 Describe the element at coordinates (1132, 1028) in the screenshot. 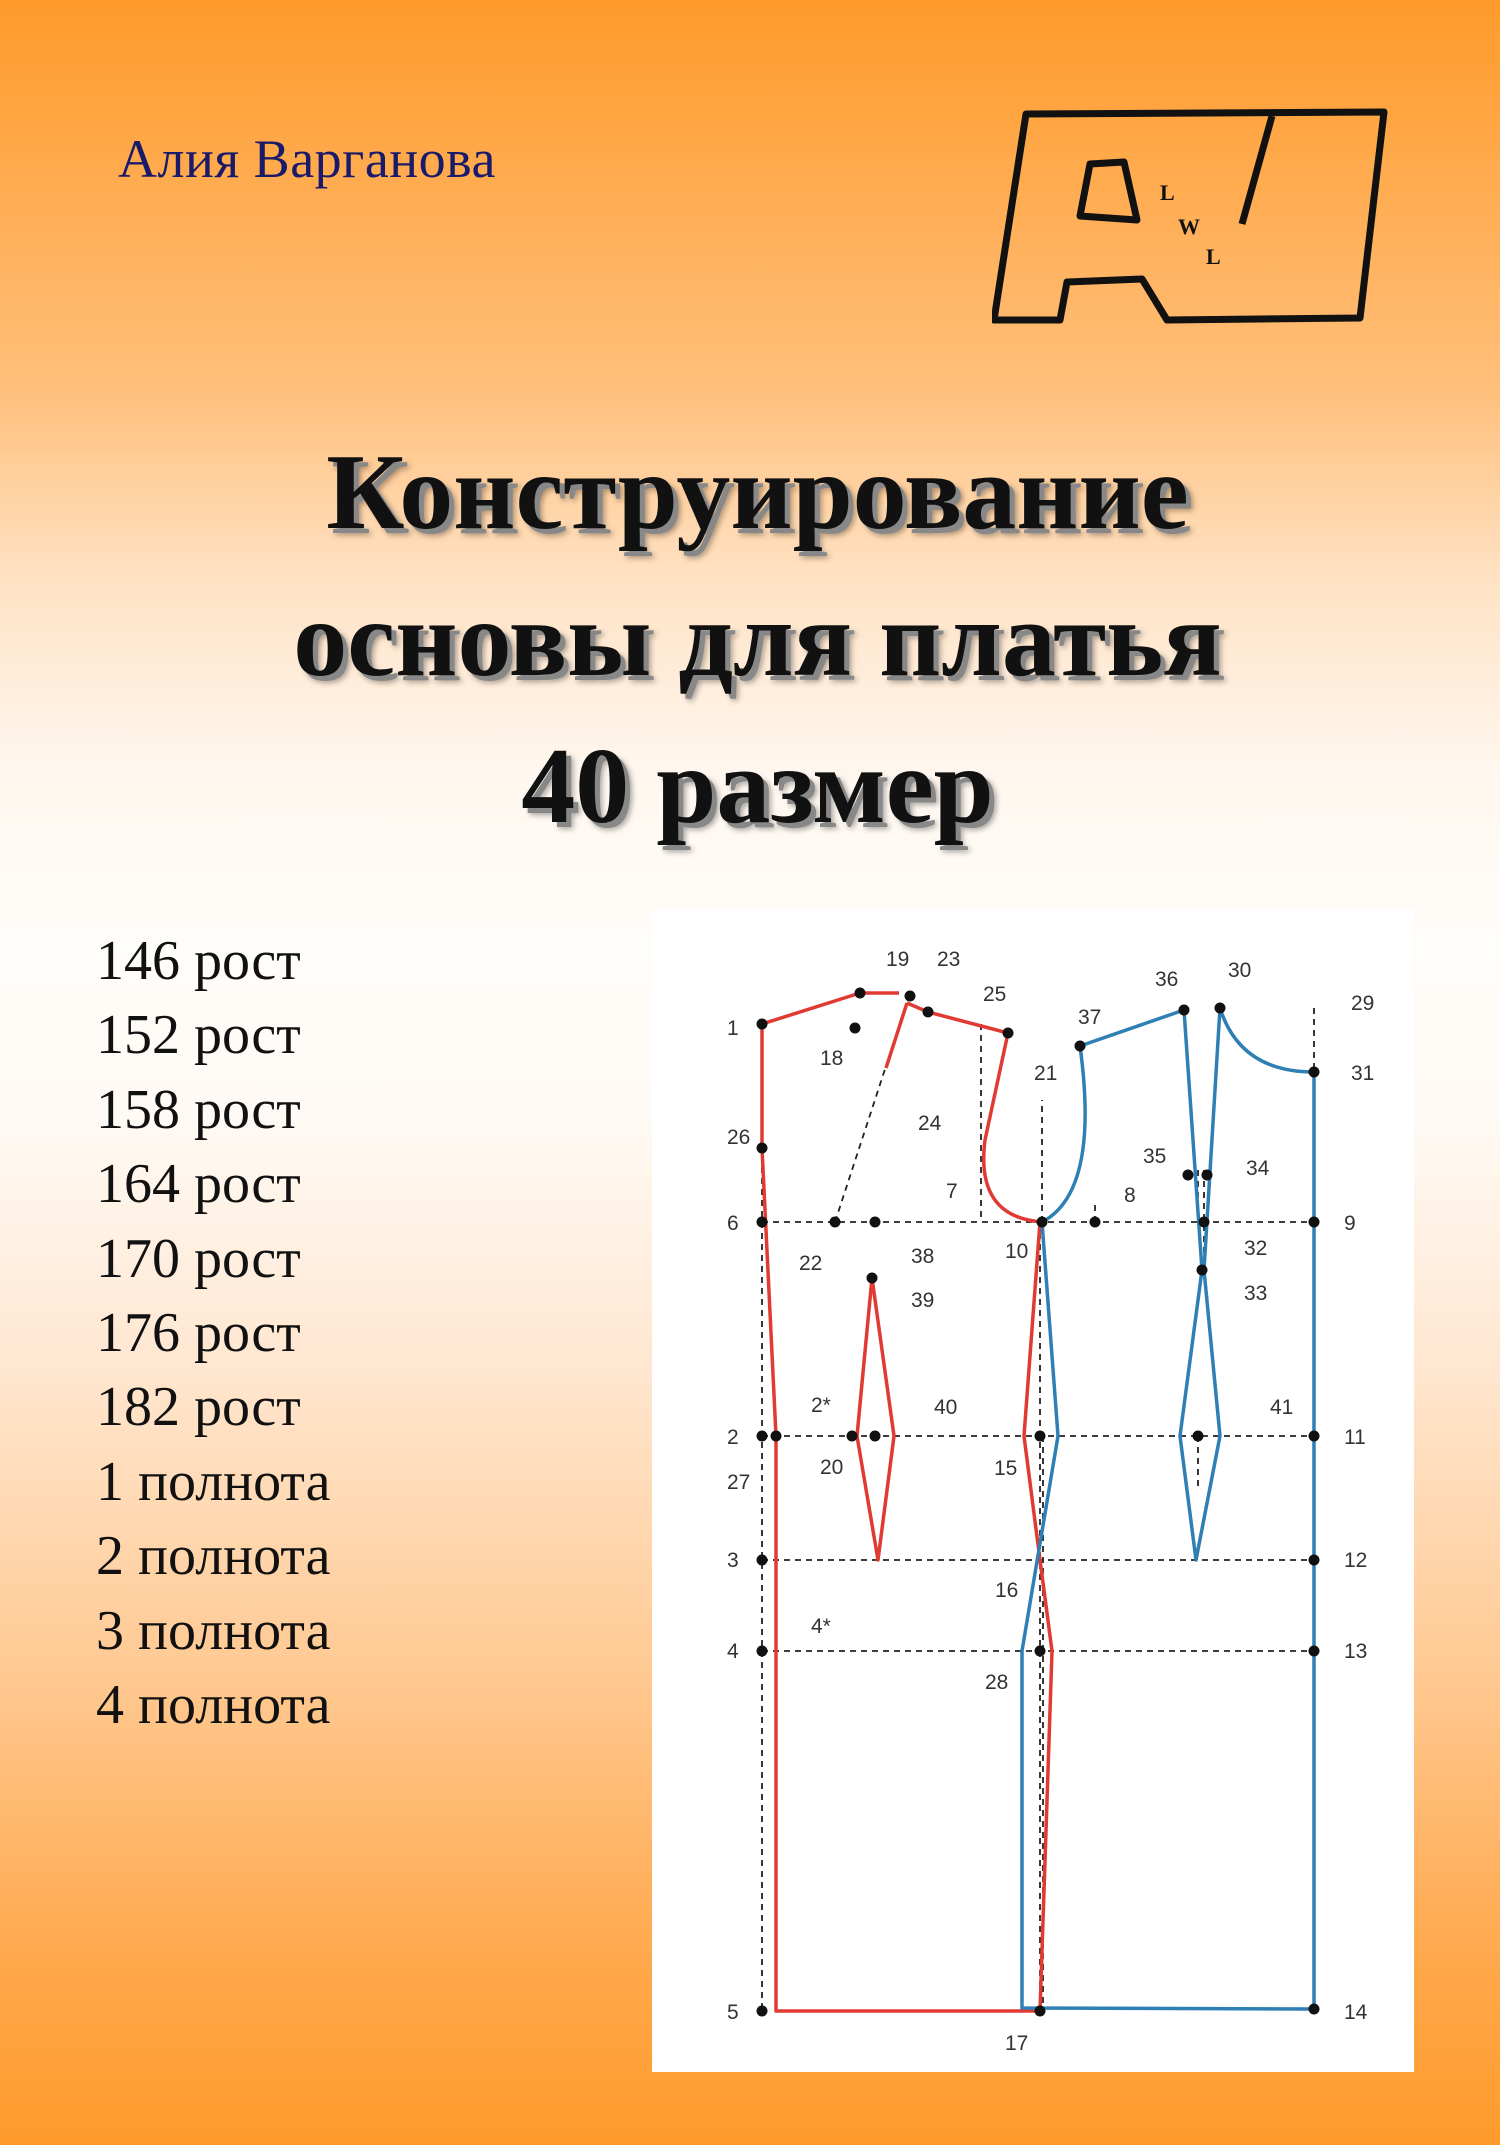

I see `back-shoulder` at that location.